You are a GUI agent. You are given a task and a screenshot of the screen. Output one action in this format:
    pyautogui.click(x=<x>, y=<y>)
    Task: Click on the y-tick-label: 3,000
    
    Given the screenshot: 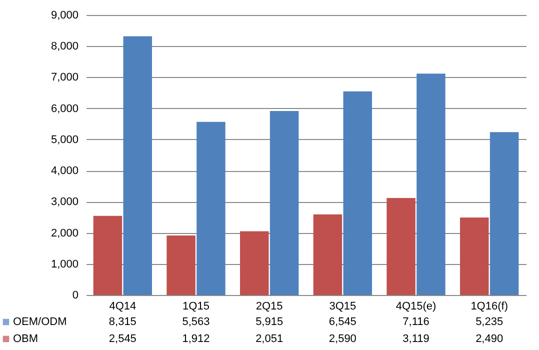 What is the action you would take?
    pyautogui.click(x=64, y=202)
    